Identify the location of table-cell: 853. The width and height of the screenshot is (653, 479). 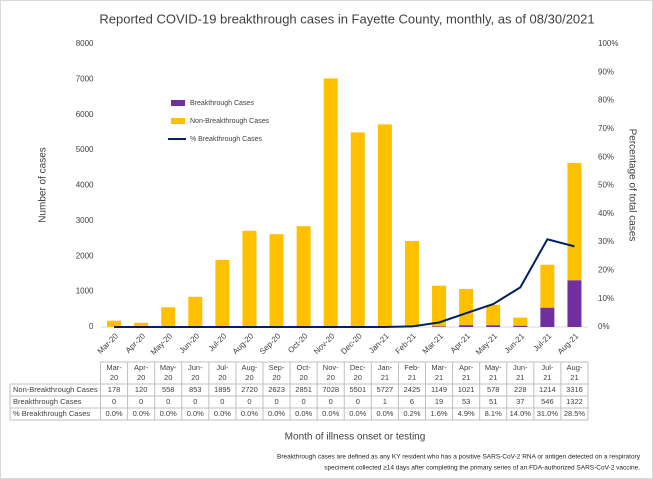
(195, 389).